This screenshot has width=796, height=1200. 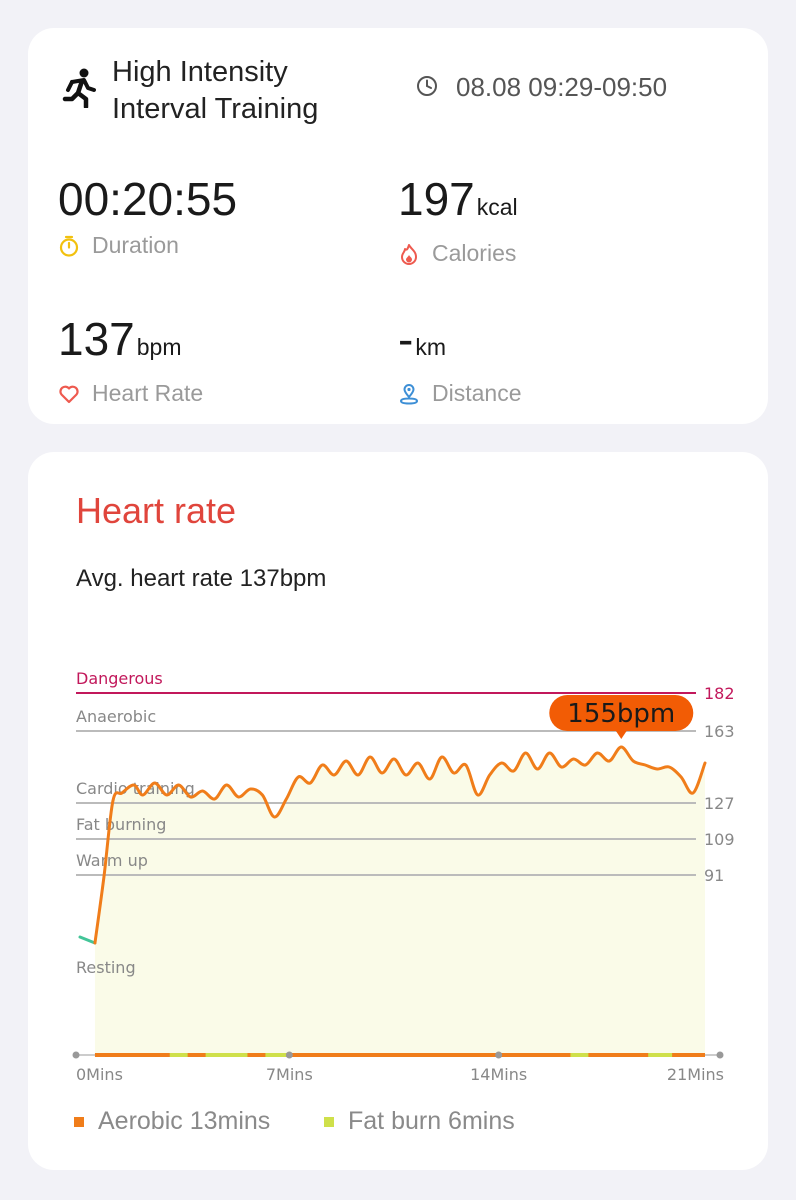 I want to click on zone-threshold-anaerobic: 163, so click(x=719, y=731).